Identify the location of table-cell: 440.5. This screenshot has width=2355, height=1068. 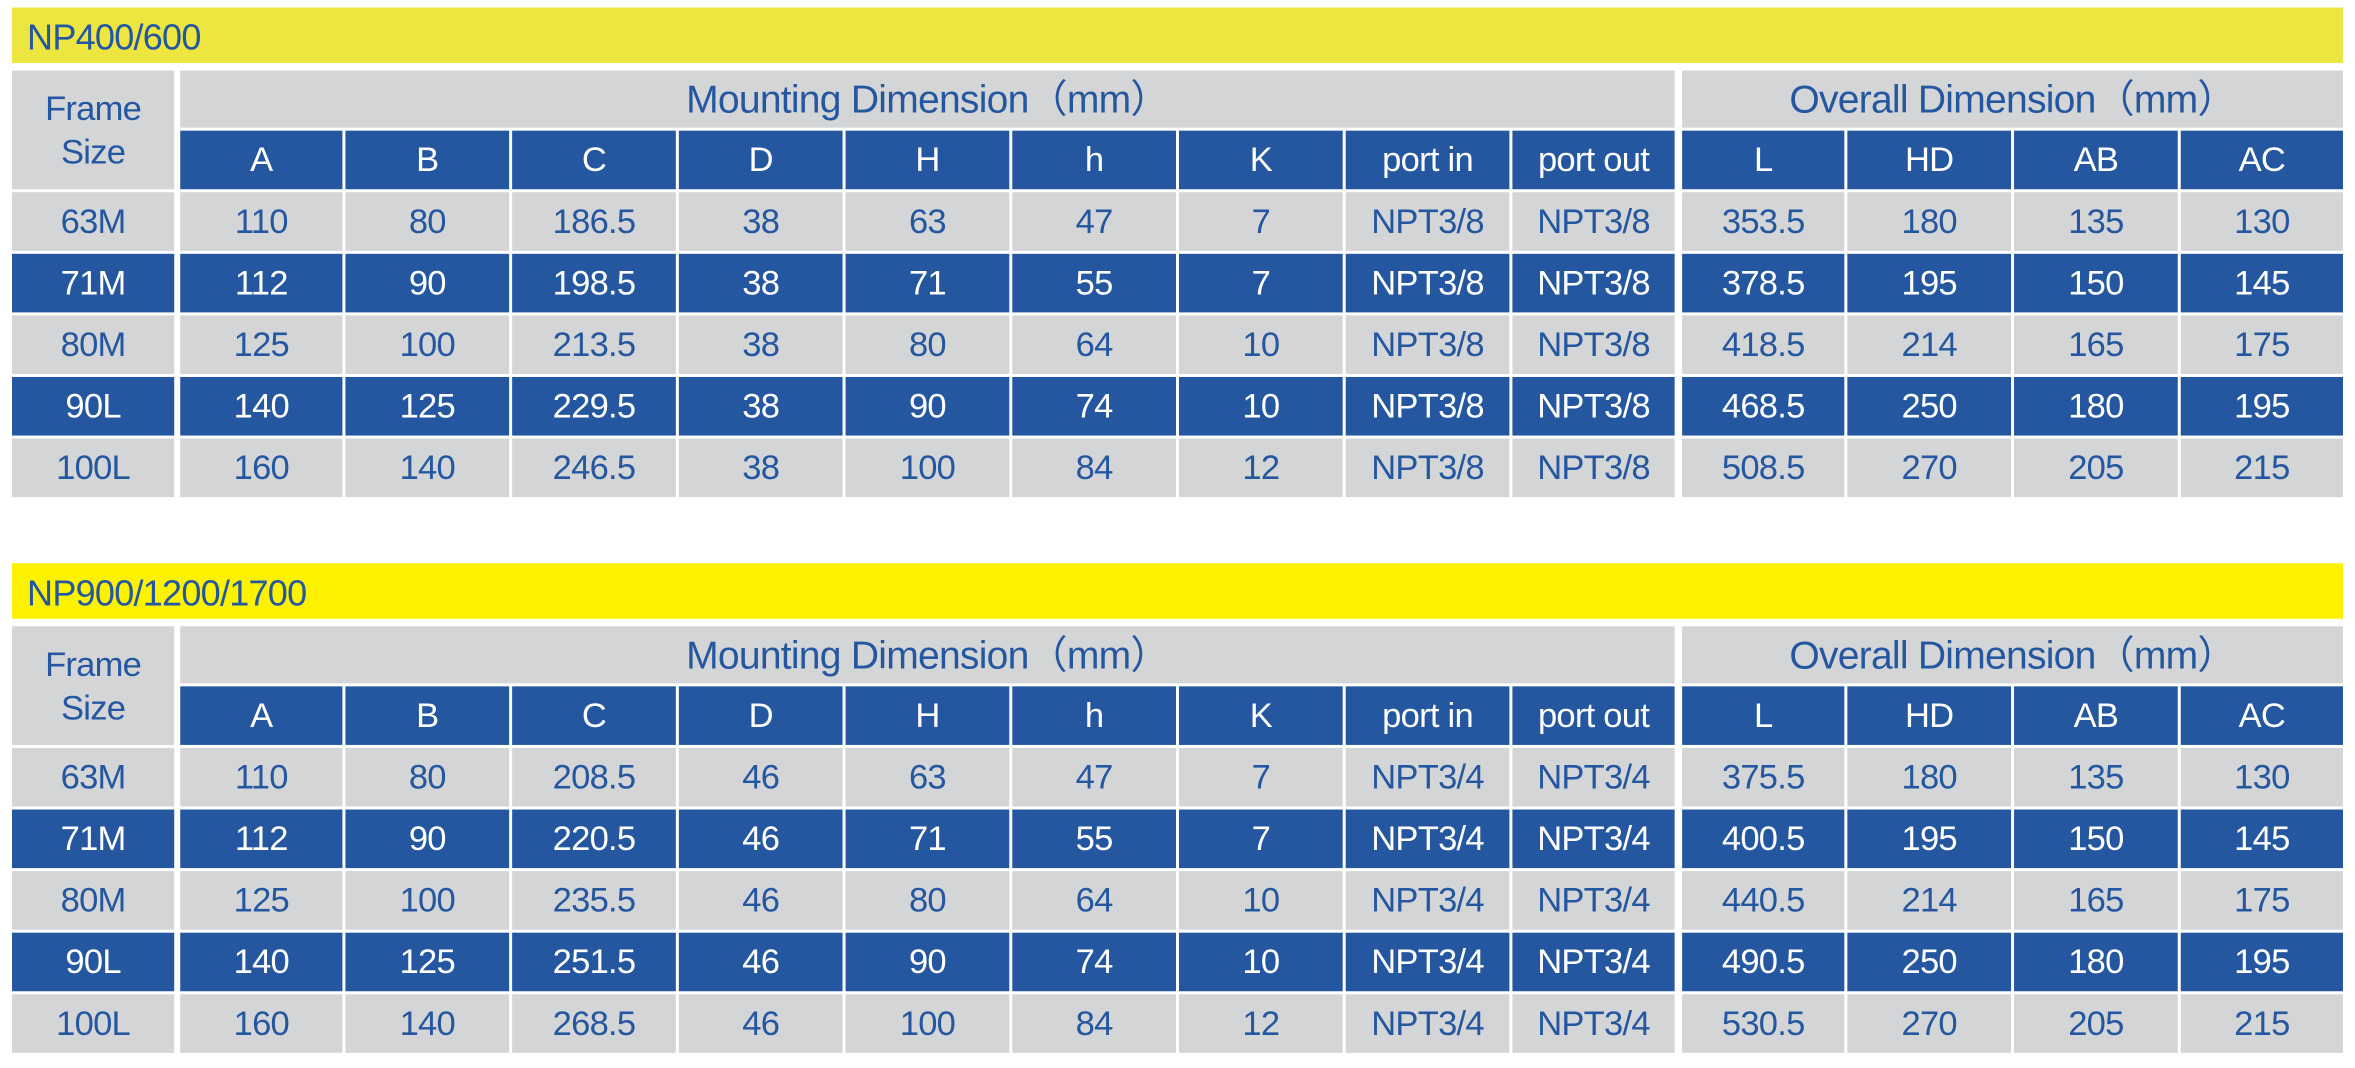
(1763, 900).